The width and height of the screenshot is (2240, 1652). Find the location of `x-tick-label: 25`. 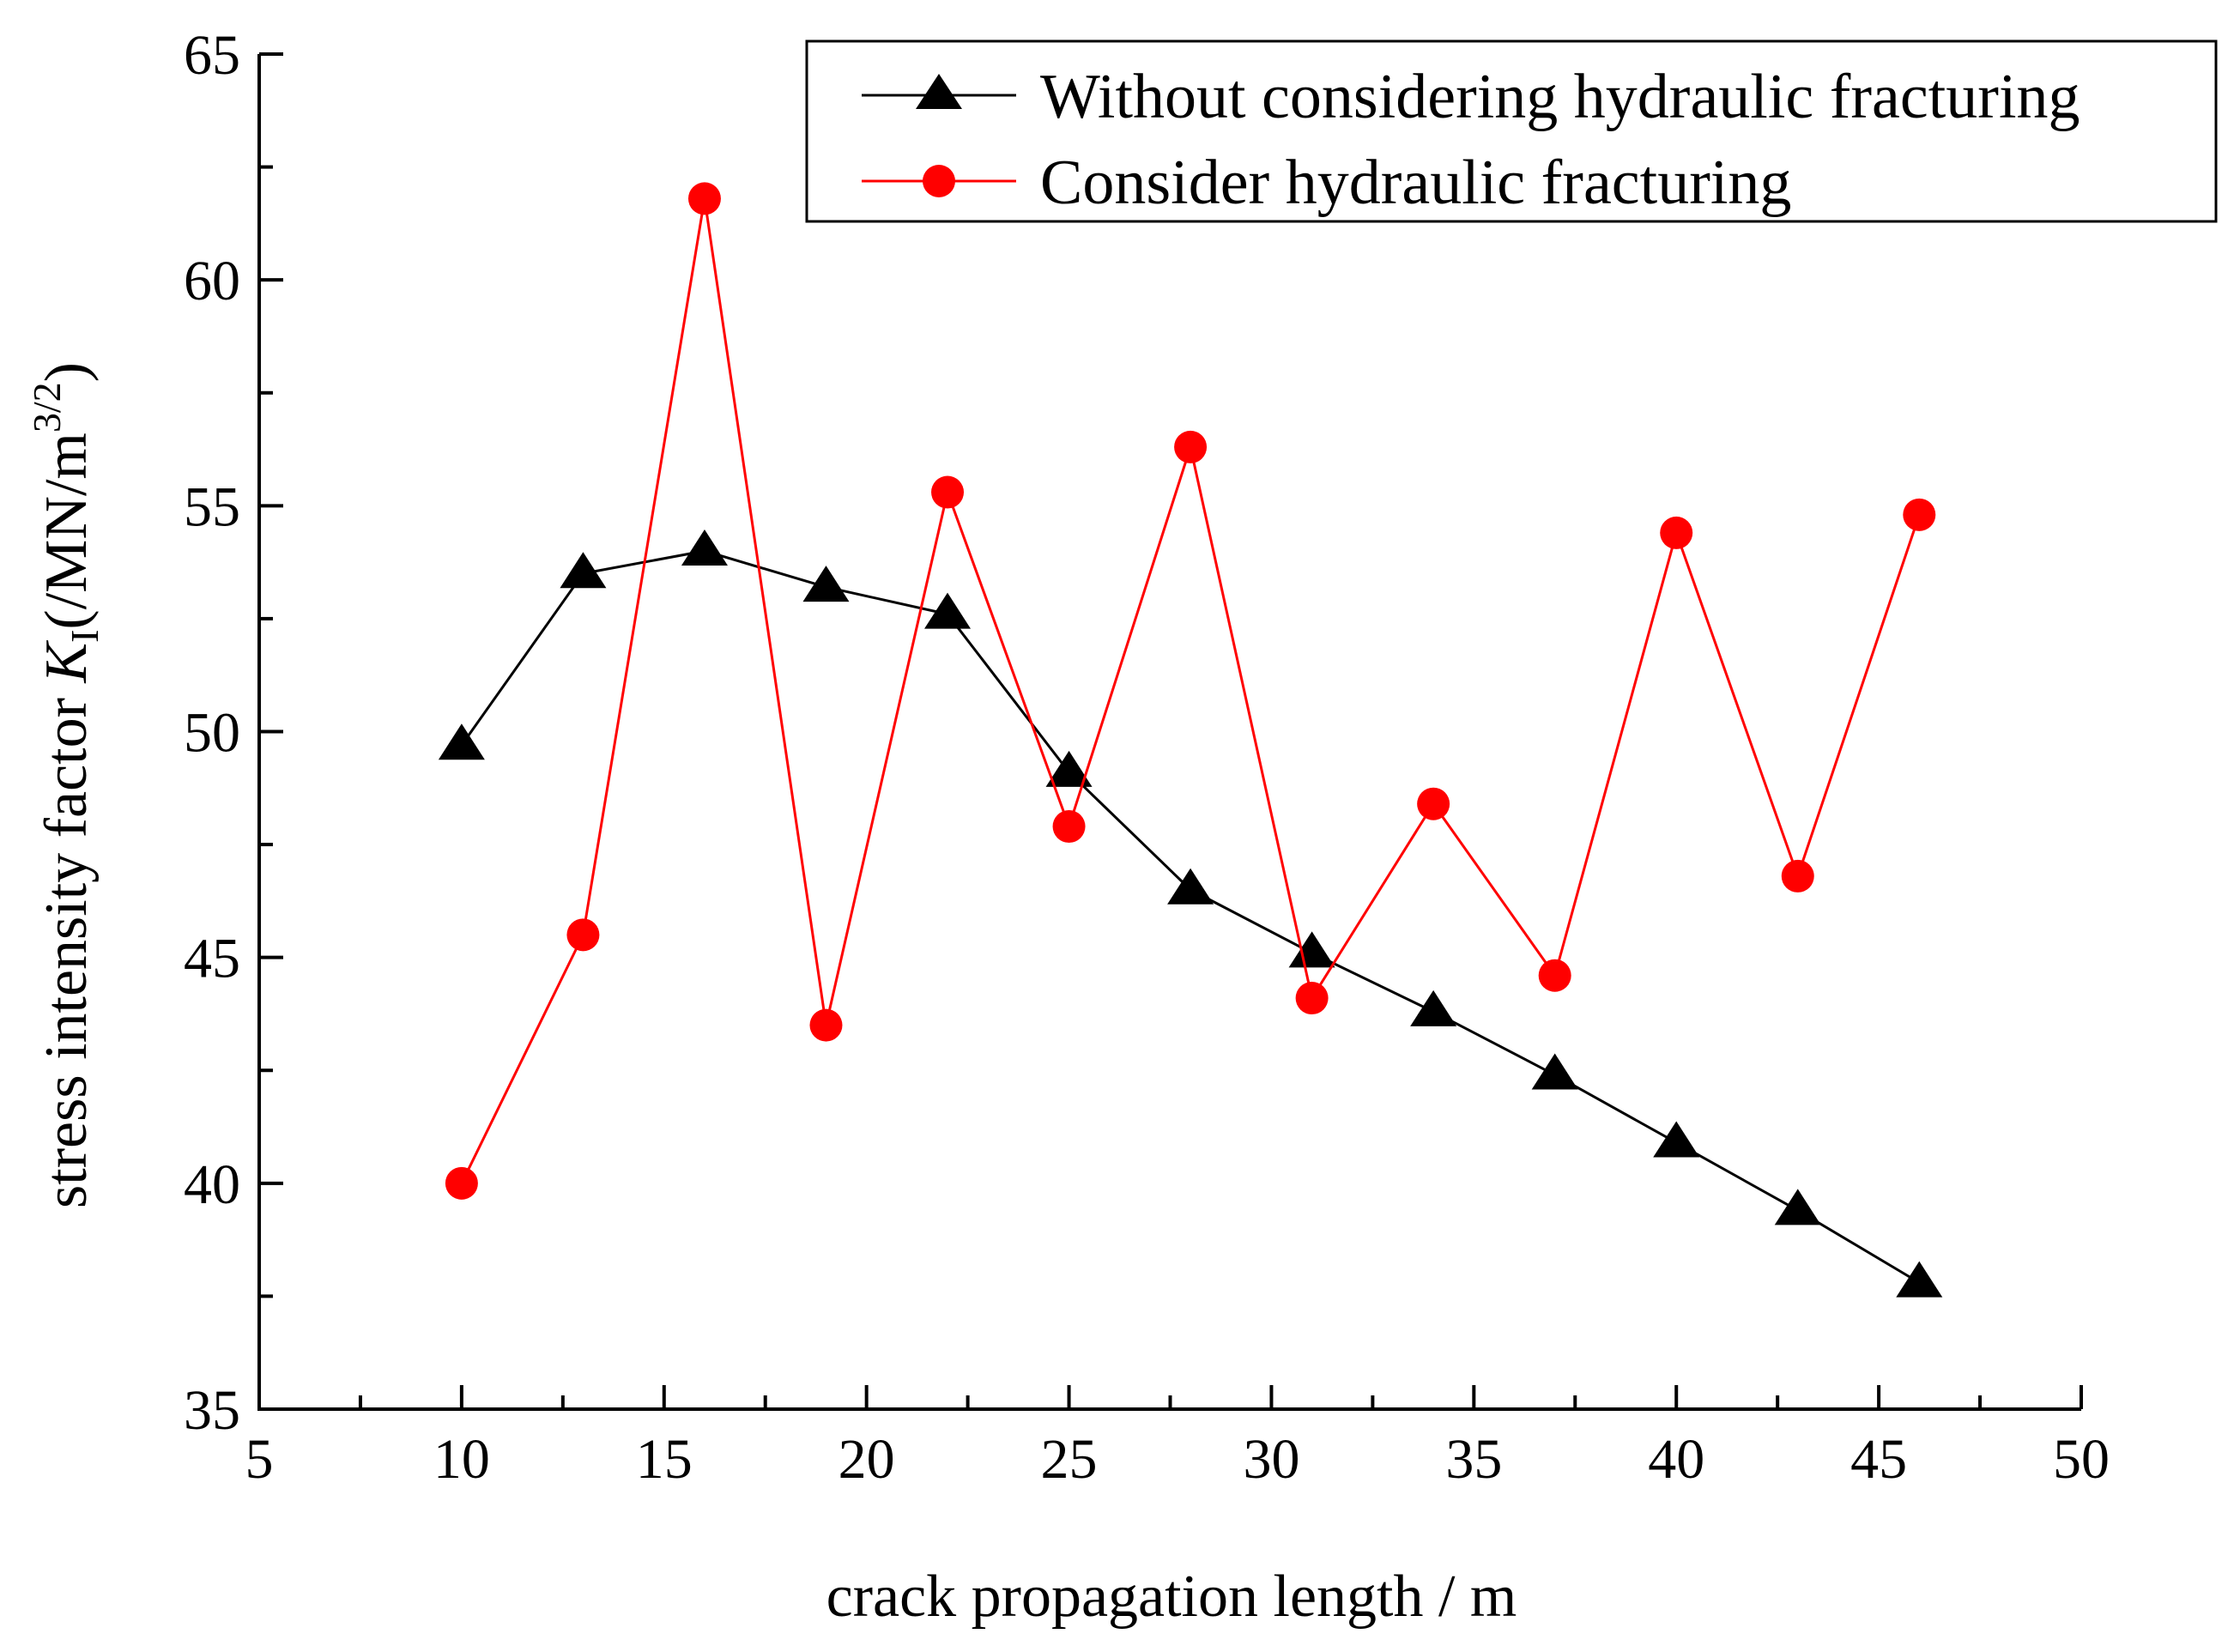

x-tick-label: 25 is located at coordinates (1069, 1459).